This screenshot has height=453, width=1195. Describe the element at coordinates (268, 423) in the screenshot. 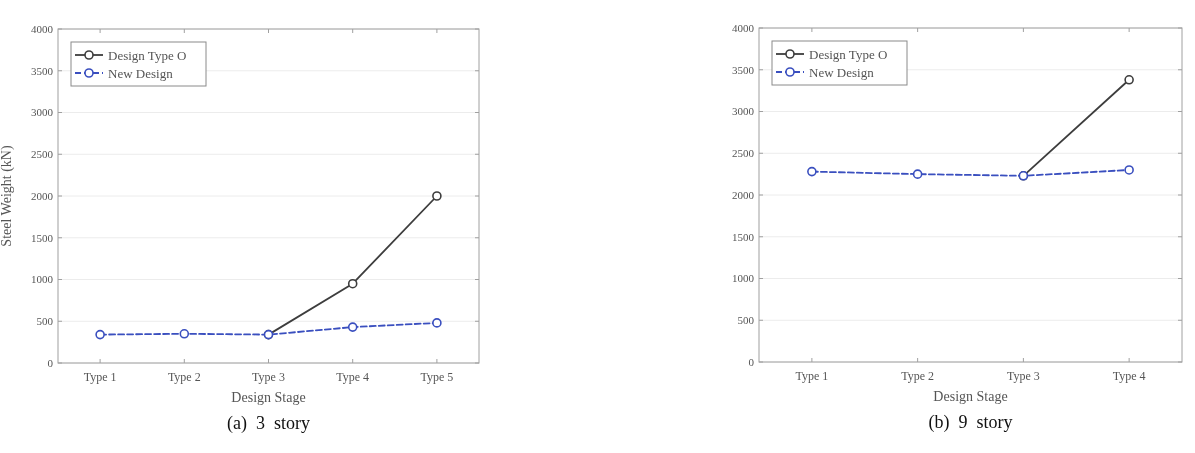

I see `text: (a) 3 story` at that location.